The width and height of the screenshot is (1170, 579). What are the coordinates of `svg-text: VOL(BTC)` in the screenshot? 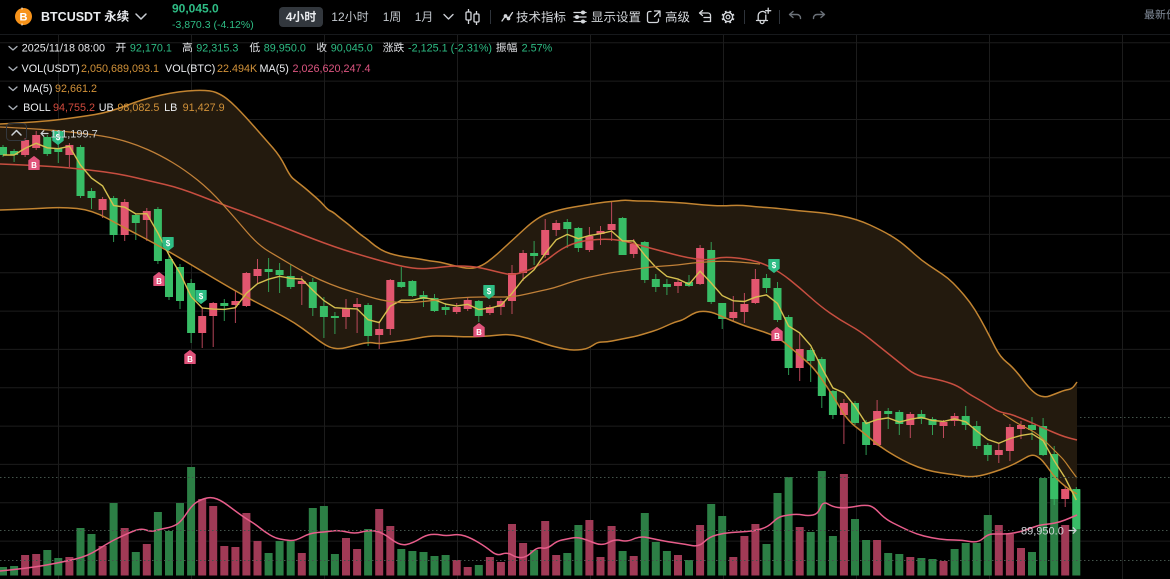 It's located at (190, 69).